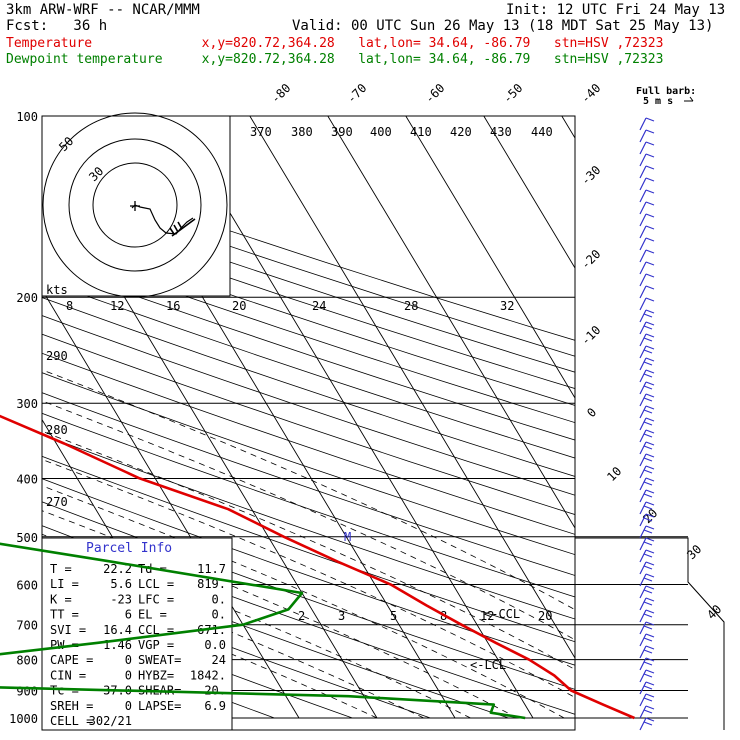 The height and width of the screenshot is (740, 740). I want to click on parcel-key: K =, so click(61, 599).